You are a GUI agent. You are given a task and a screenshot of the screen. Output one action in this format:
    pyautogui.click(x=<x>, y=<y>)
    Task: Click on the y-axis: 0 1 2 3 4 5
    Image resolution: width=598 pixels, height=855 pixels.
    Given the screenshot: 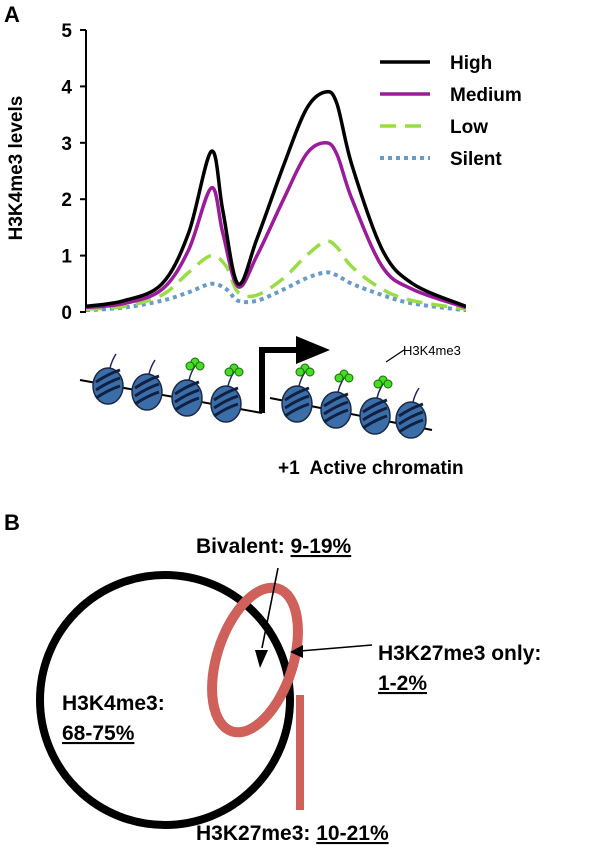 What is the action you would take?
    pyautogui.click(x=74, y=172)
    